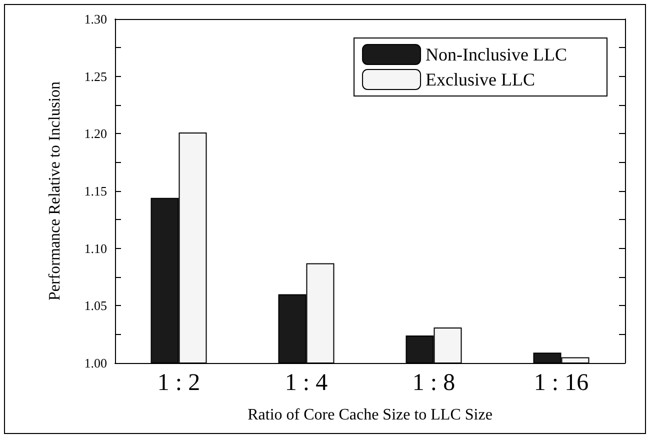  What do you see at coordinates (434, 383) in the screenshot?
I see `x-tick-label: 1 : 8` at bounding box center [434, 383].